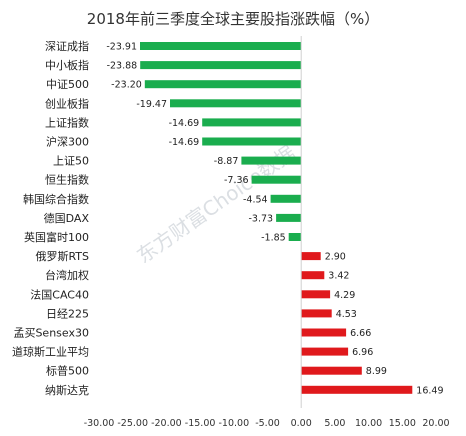  What do you see at coordinates (376, 371) in the screenshot?
I see `data-label: 8.99` at bounding box center [376, 371].